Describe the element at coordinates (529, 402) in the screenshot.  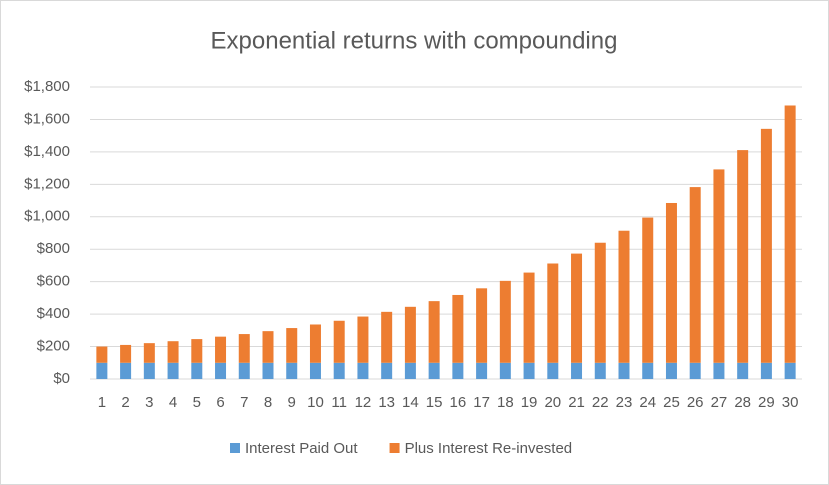
I see `x-tick-label: 19` at that location.